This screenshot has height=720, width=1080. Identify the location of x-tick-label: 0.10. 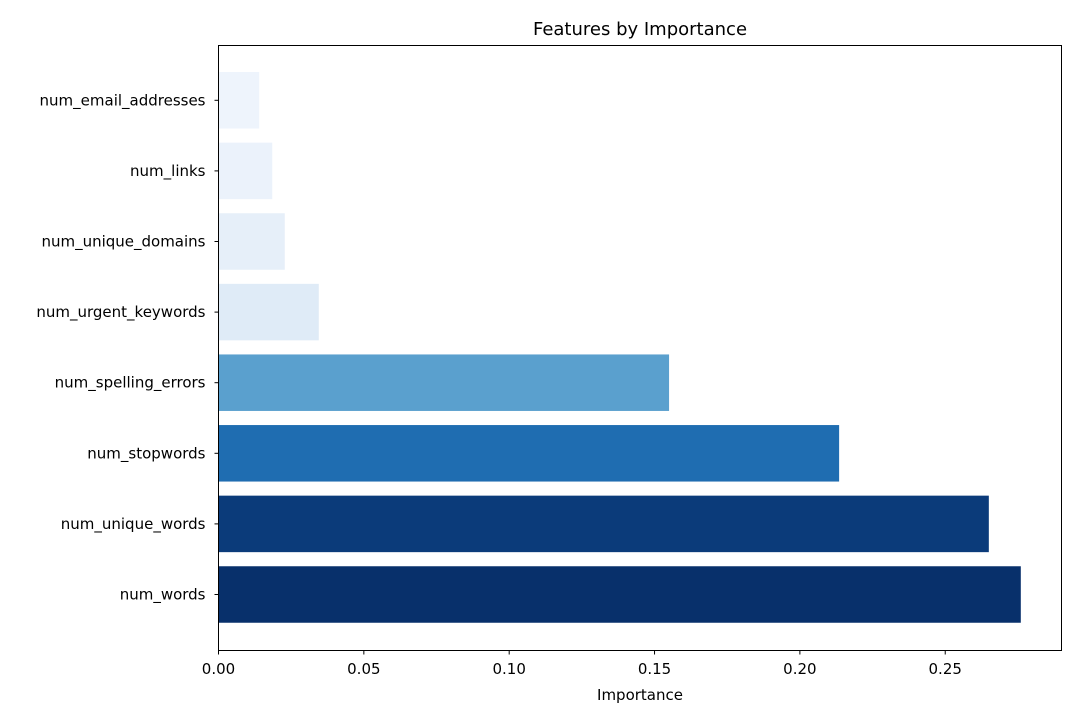
(508, 669).